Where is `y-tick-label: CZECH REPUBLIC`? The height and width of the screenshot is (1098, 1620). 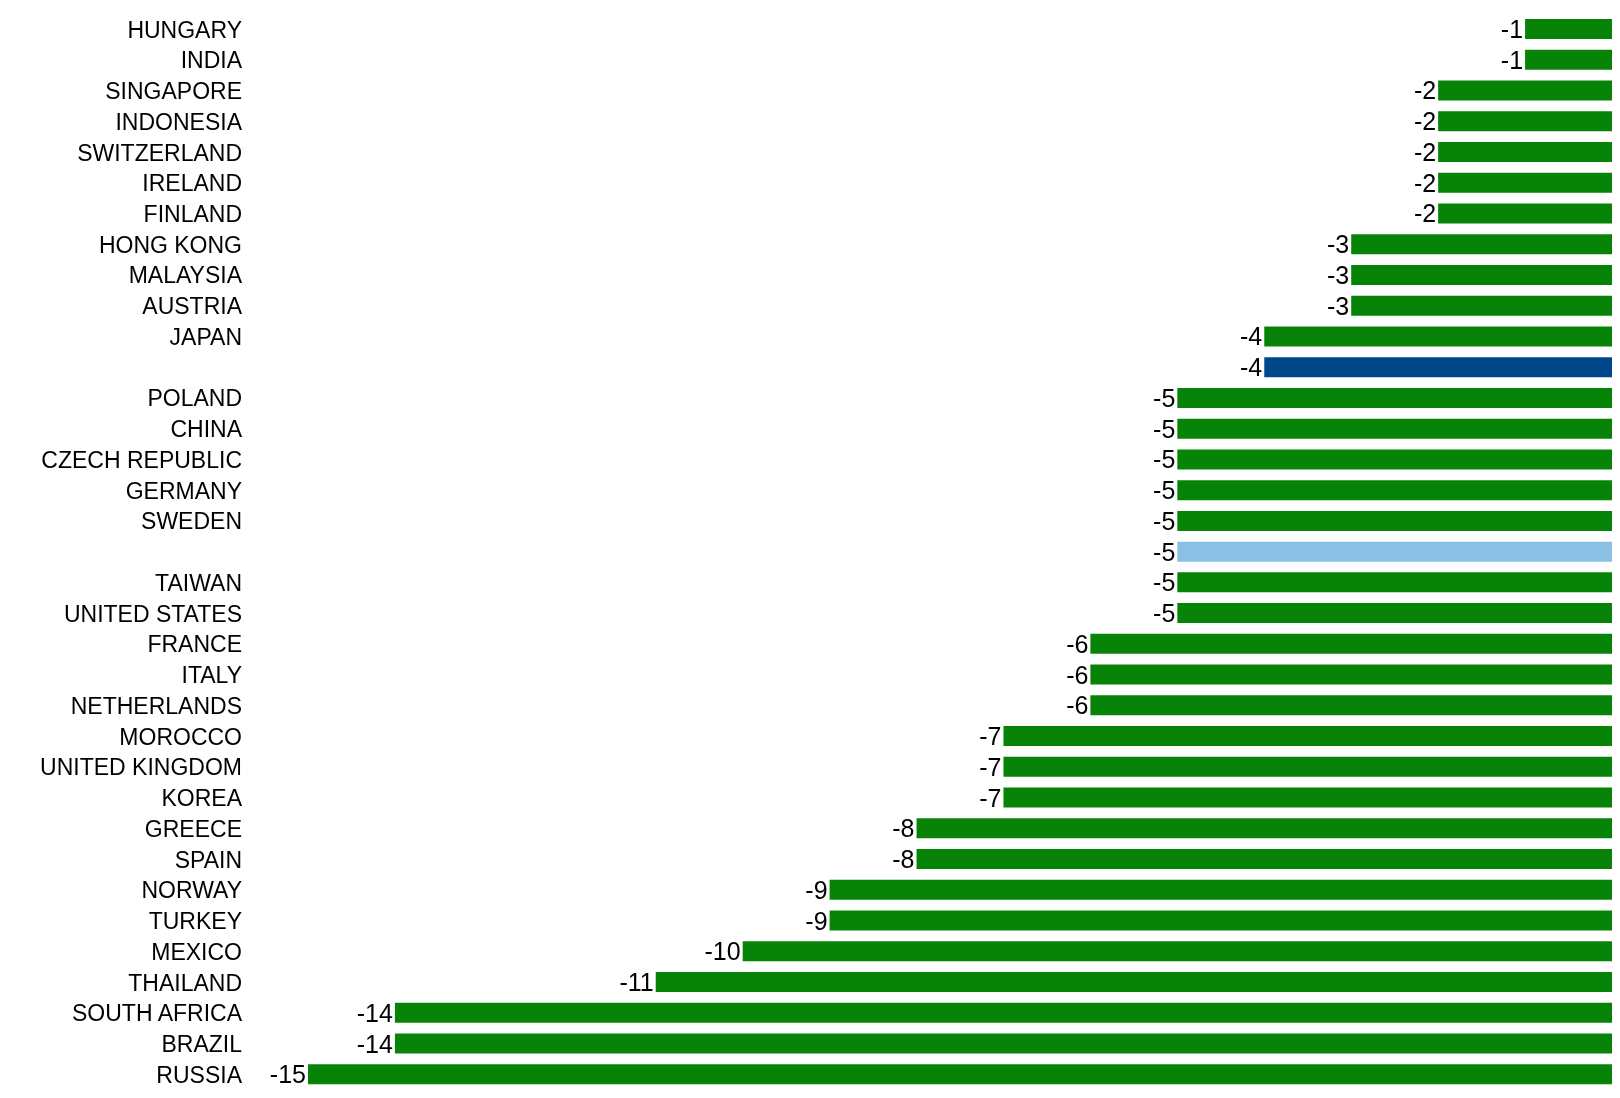 y-tick-label: CZECH REPUBLIC is located at coordinates (141, 459).